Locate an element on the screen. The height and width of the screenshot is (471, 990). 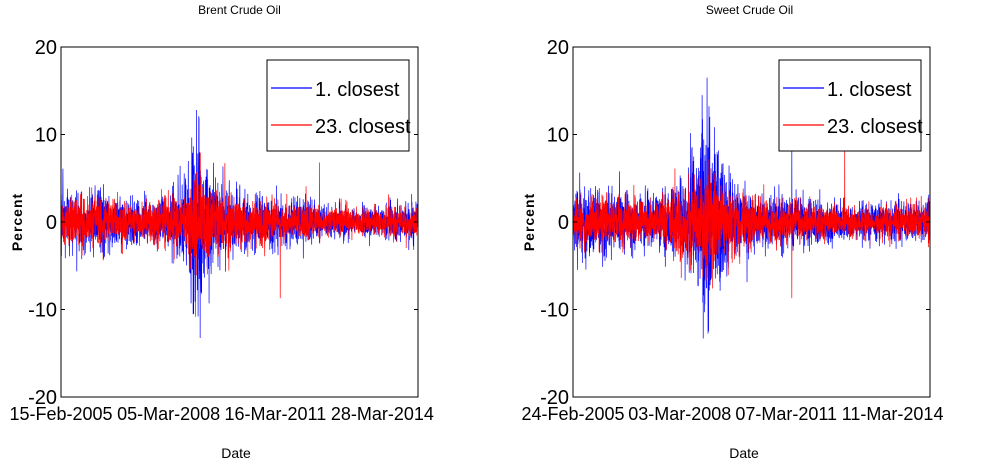
x-tick-label: 11-Mar-2014 is located at coordinates (893, 414).